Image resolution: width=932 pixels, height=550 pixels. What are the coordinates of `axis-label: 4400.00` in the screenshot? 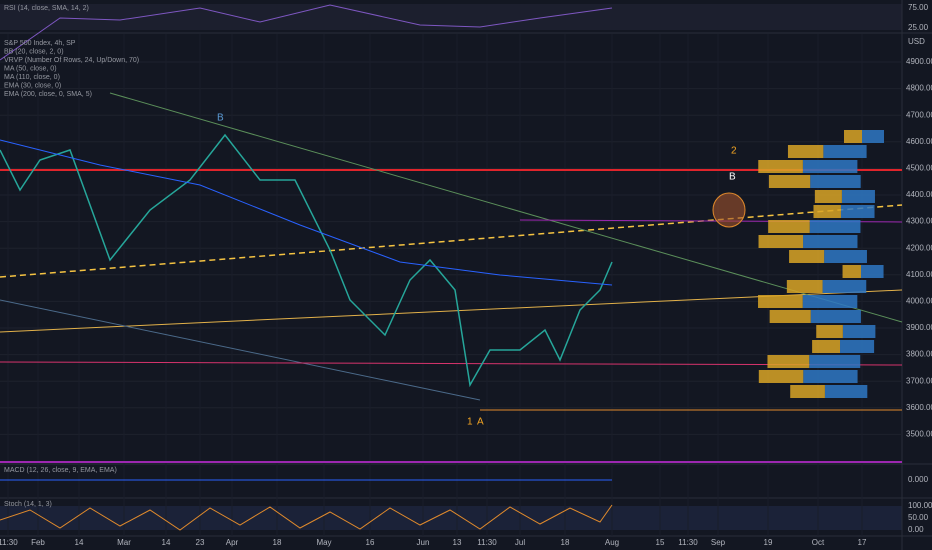 It's located at (919, 194).